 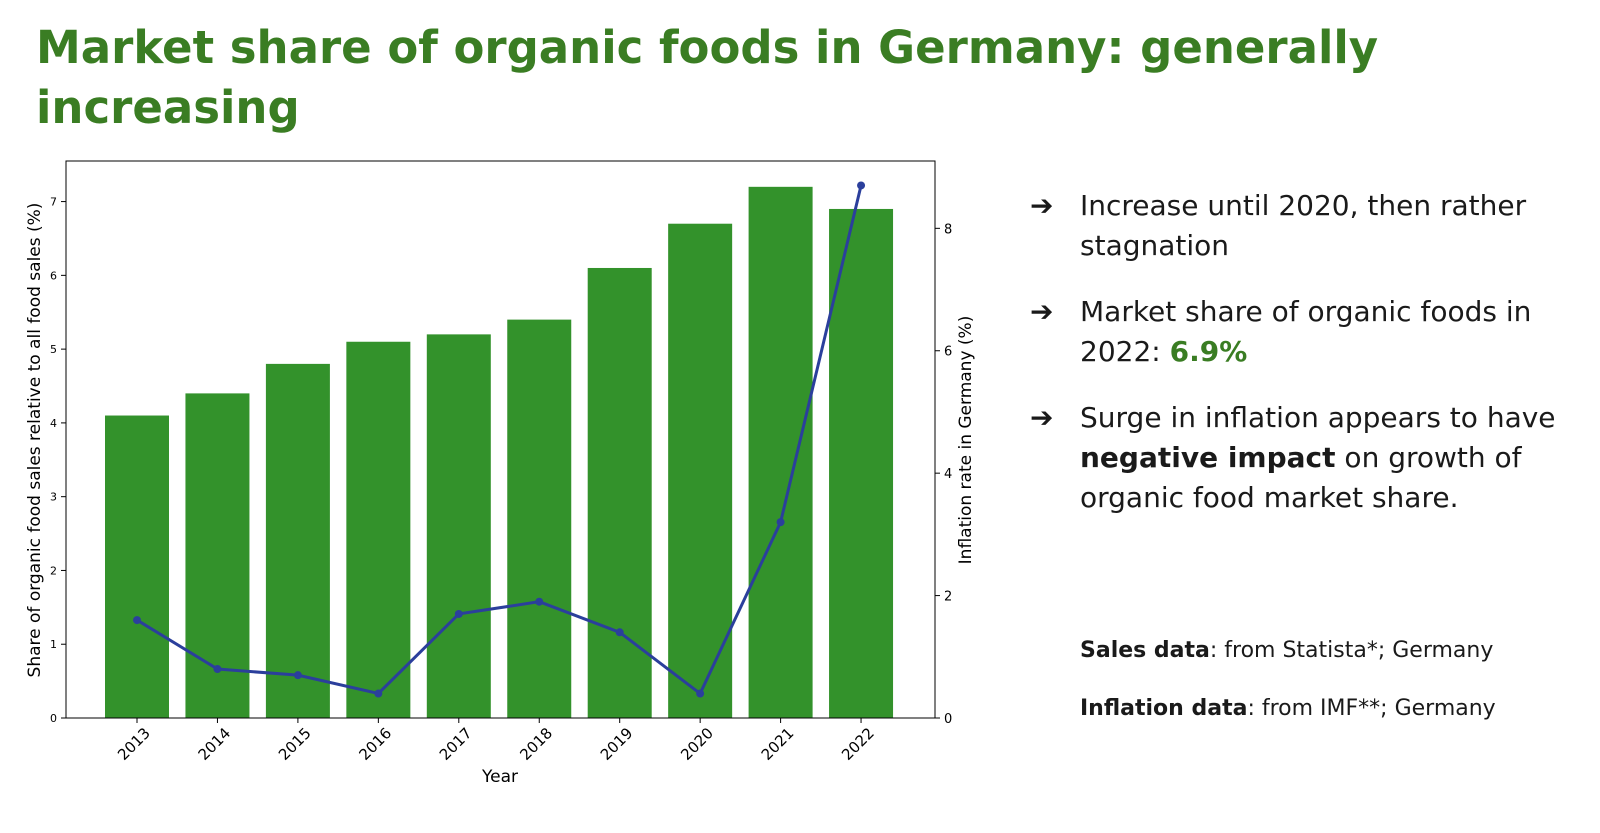 I want to click on inflation-point-2013, so click(x=137, y=620).